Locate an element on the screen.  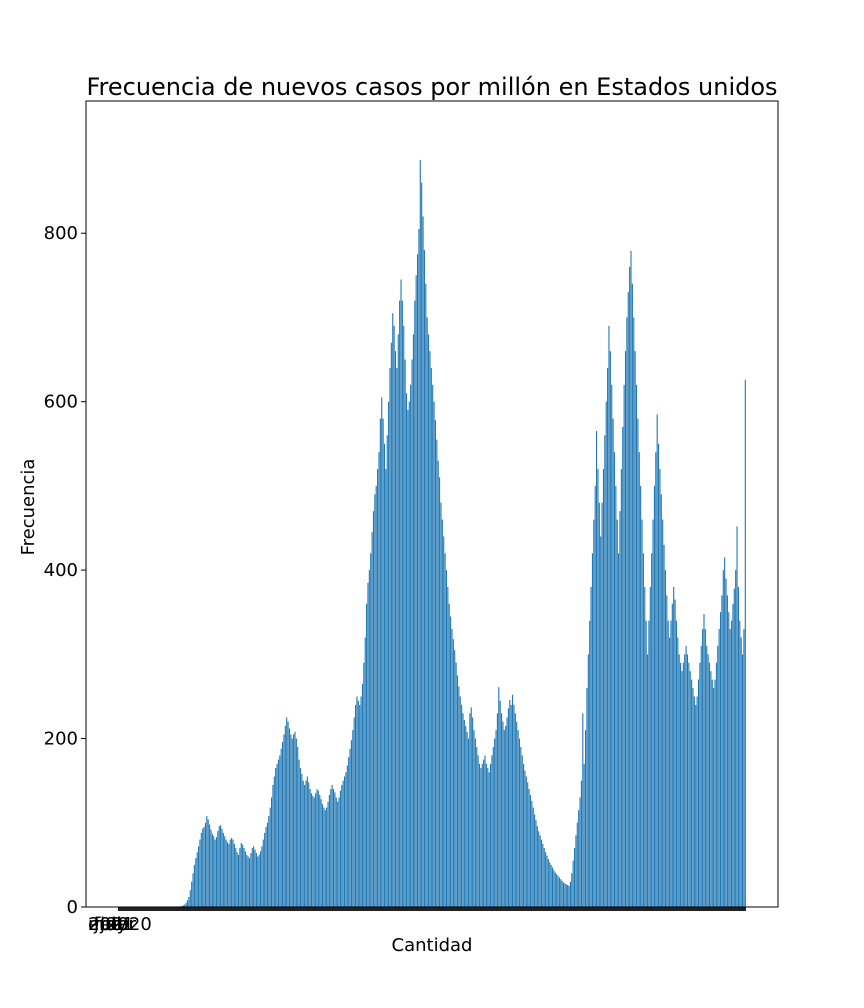
y-tick-label: 400 is located at coordinates (61, 570).